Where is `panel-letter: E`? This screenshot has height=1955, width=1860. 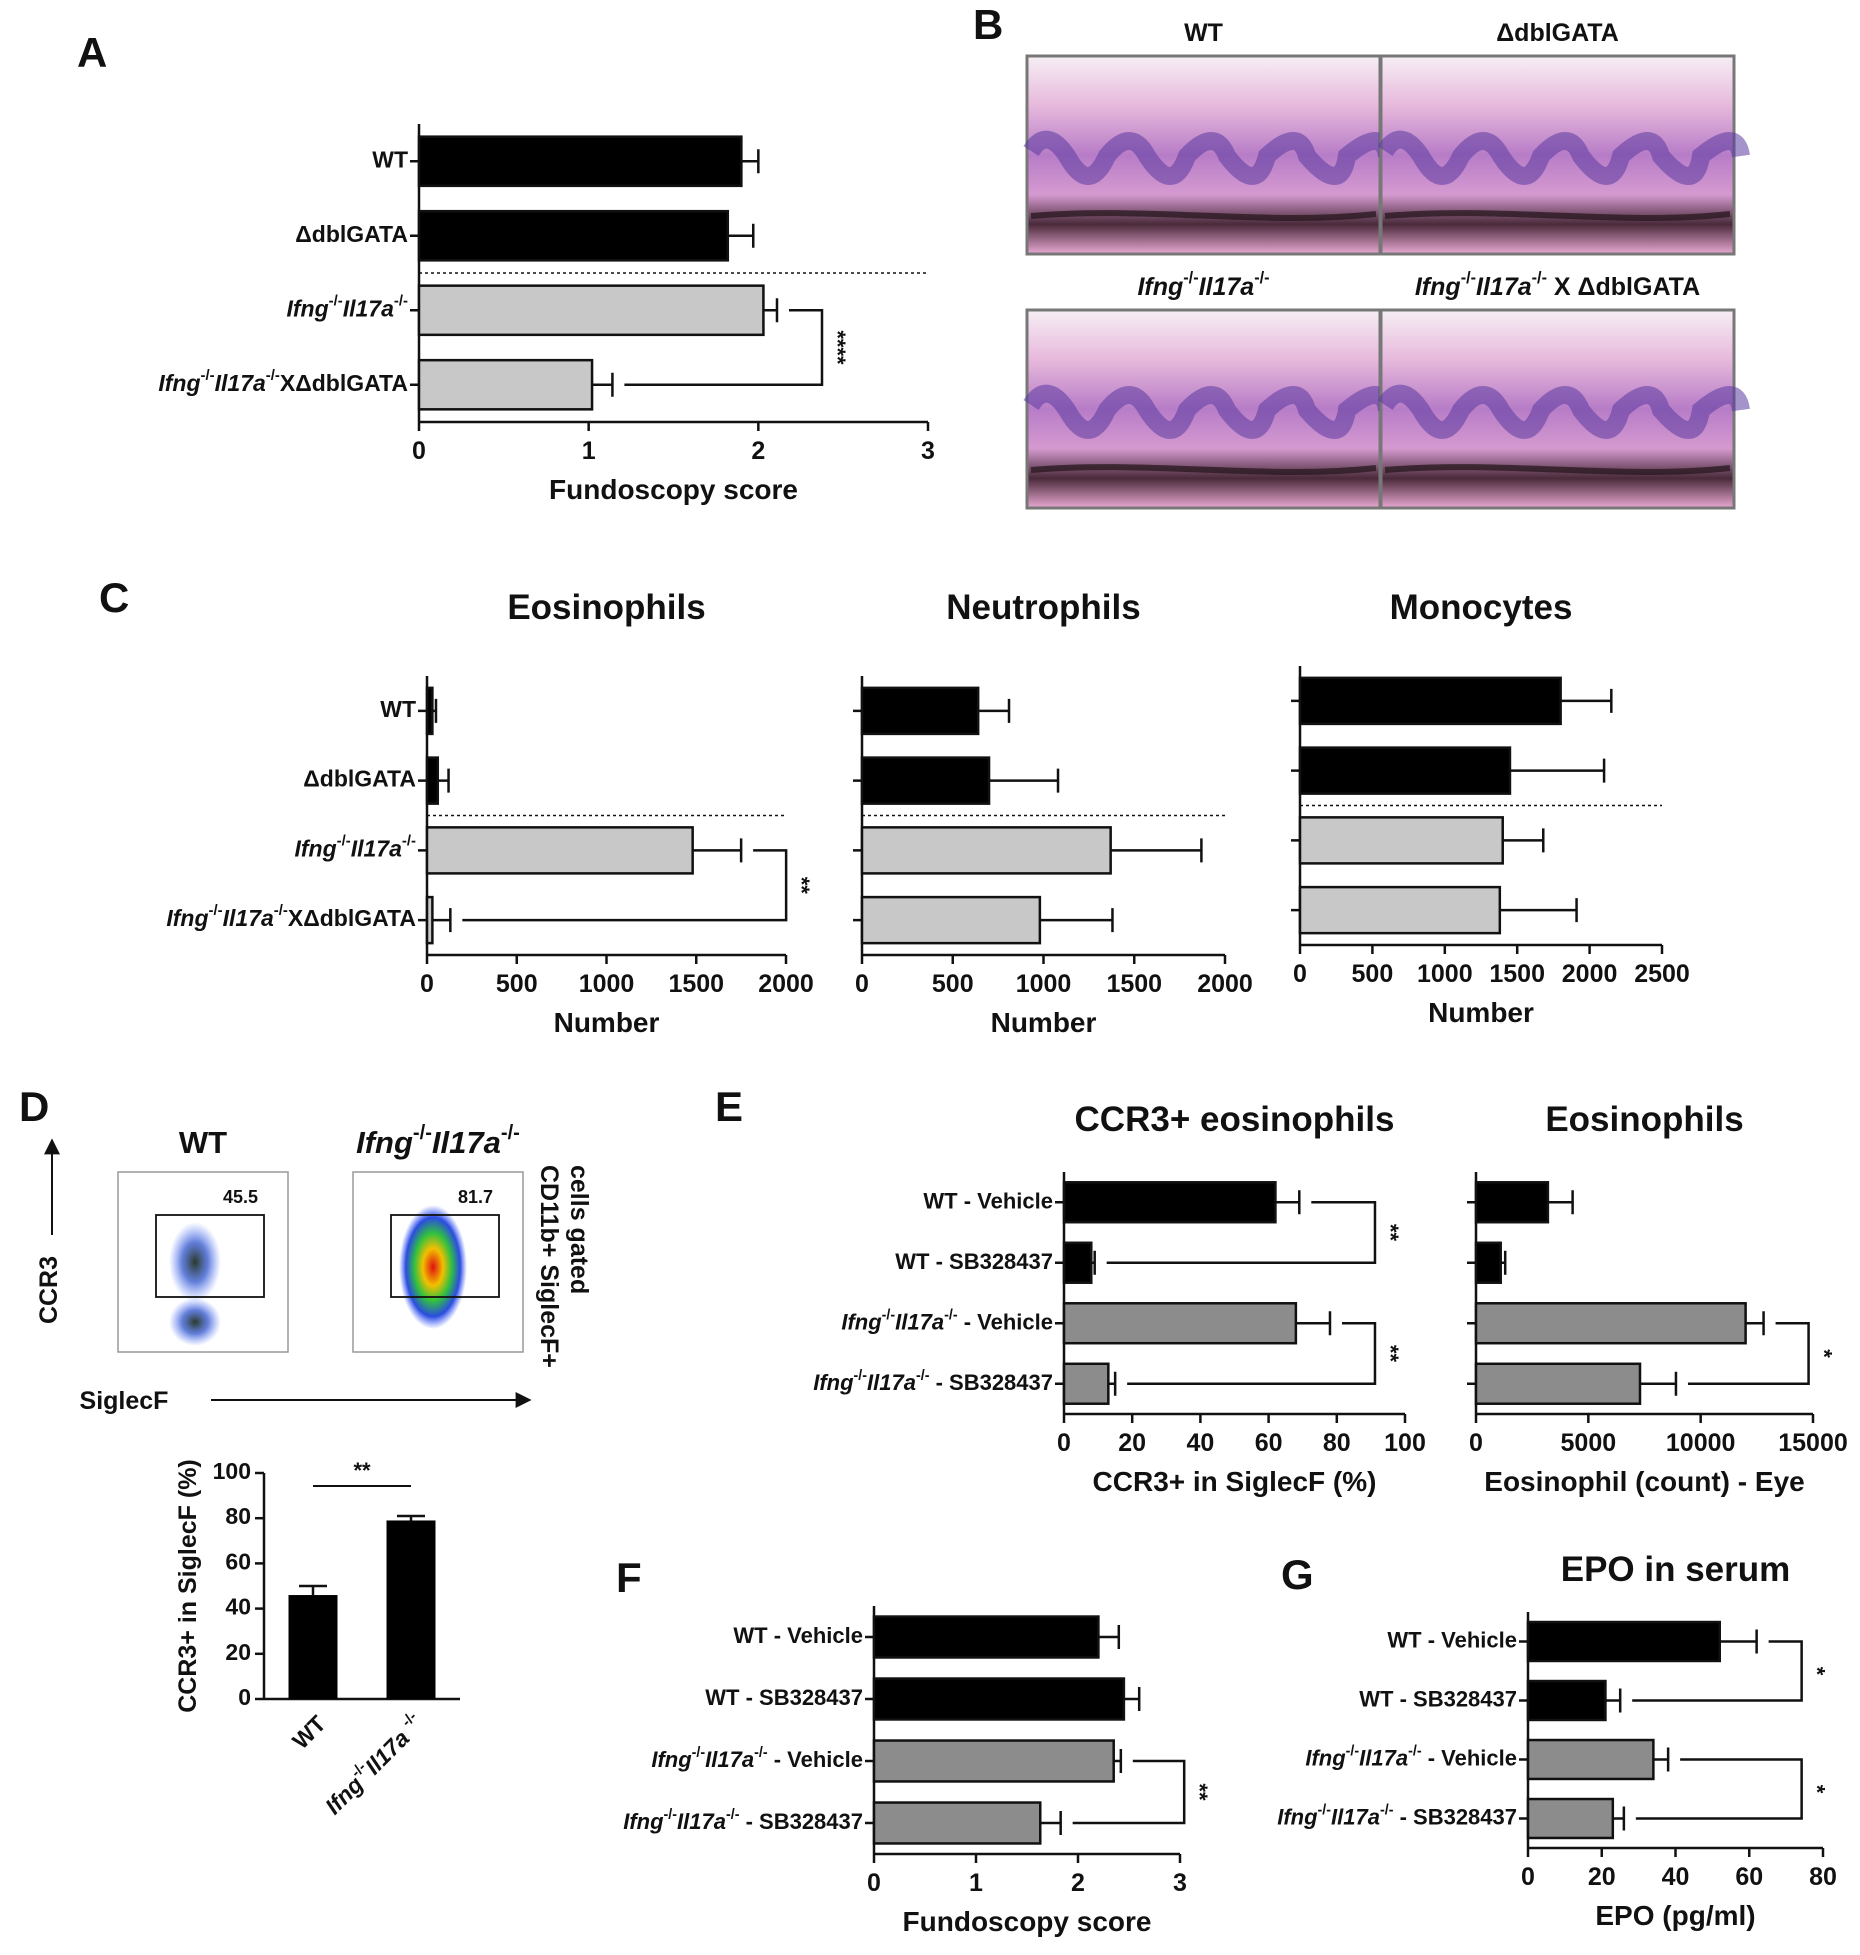
panel-letter: E is located at coordinates (729, 1106).